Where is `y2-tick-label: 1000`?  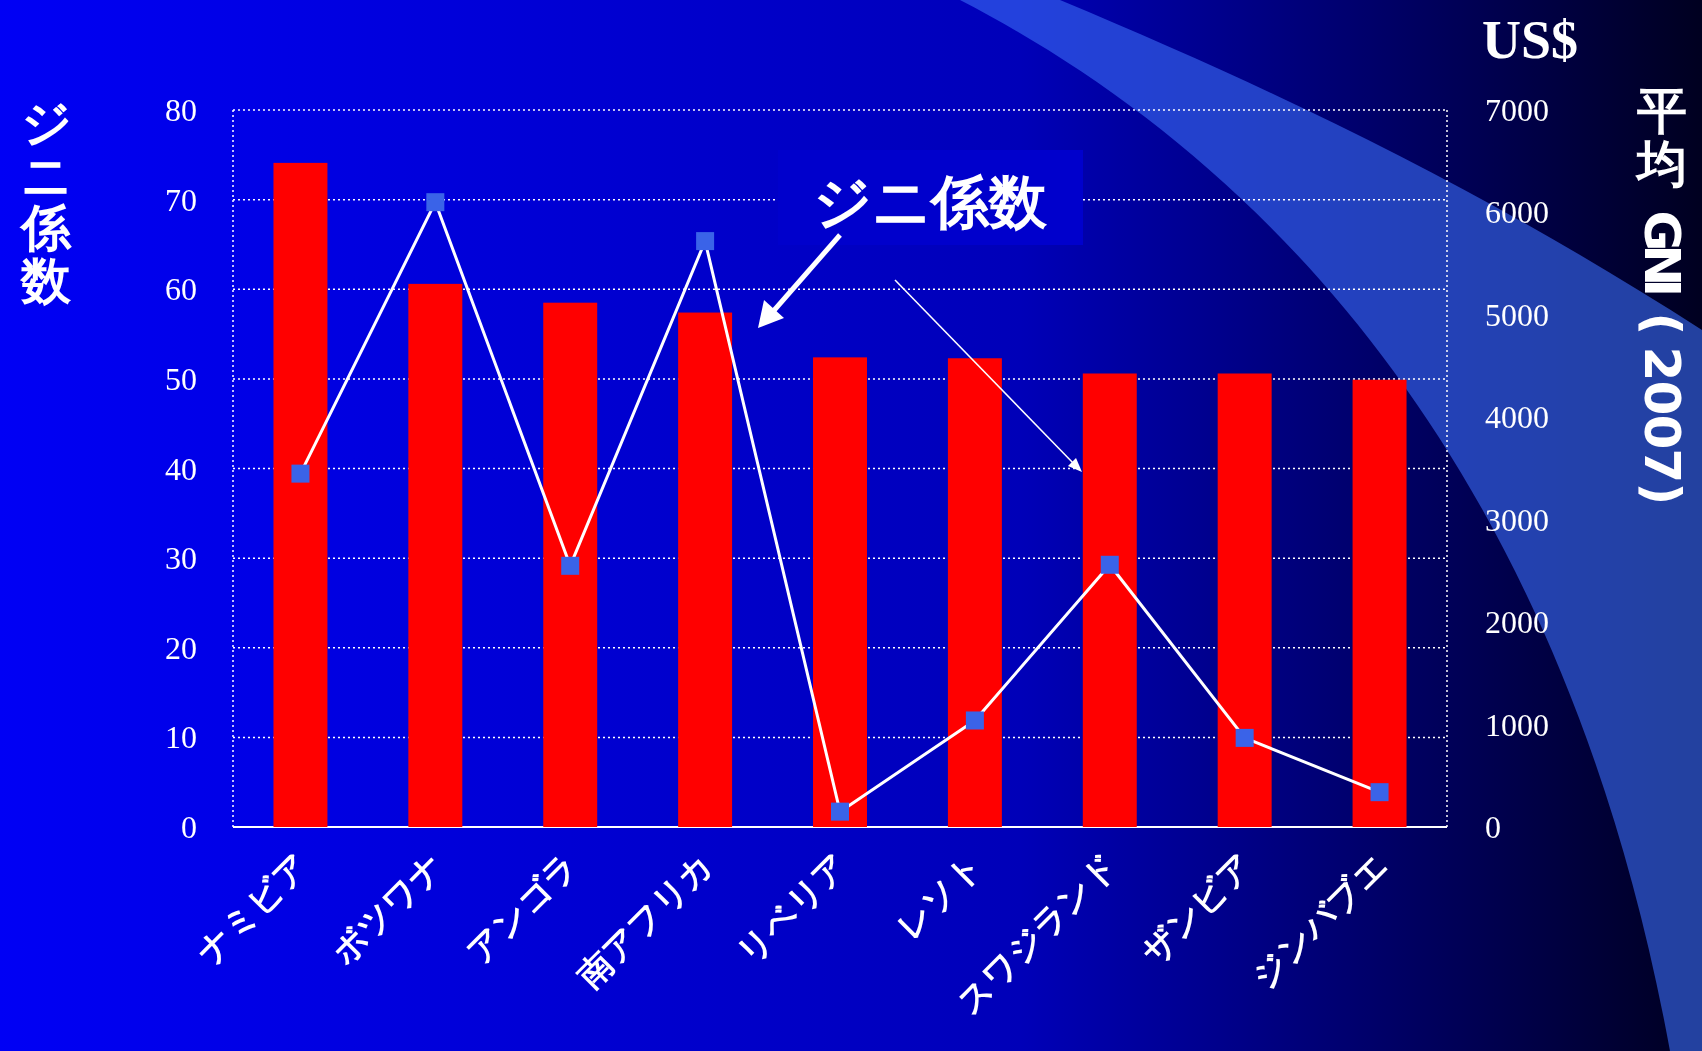 y2-tick-label: 1000 is located at coordinates (1517, 724).